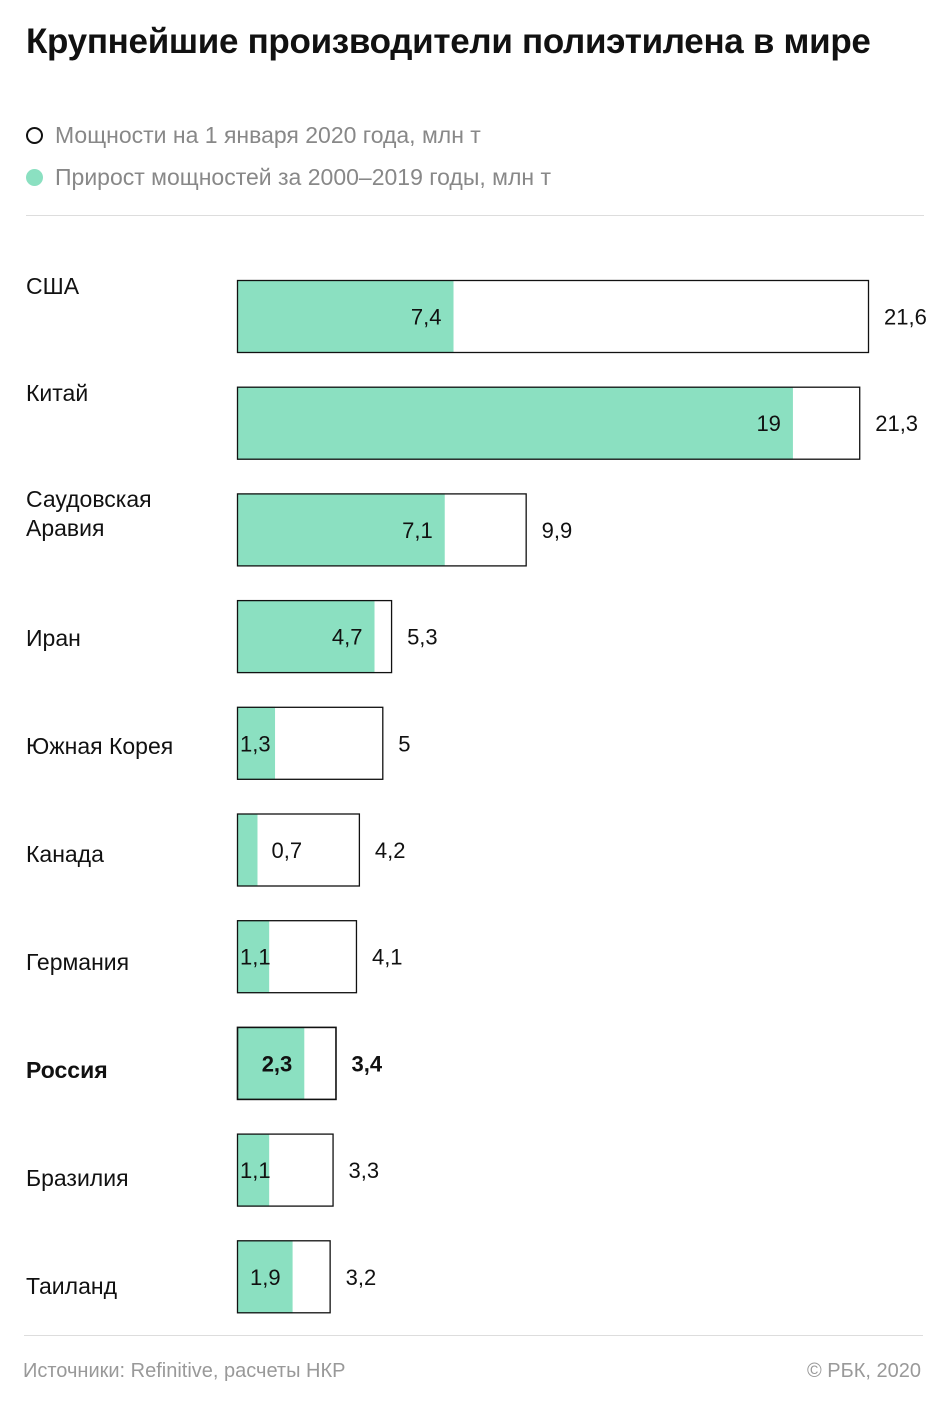 The image size is (945, 1412). I want to click on legend-swatch-growth, so click(34, 177).